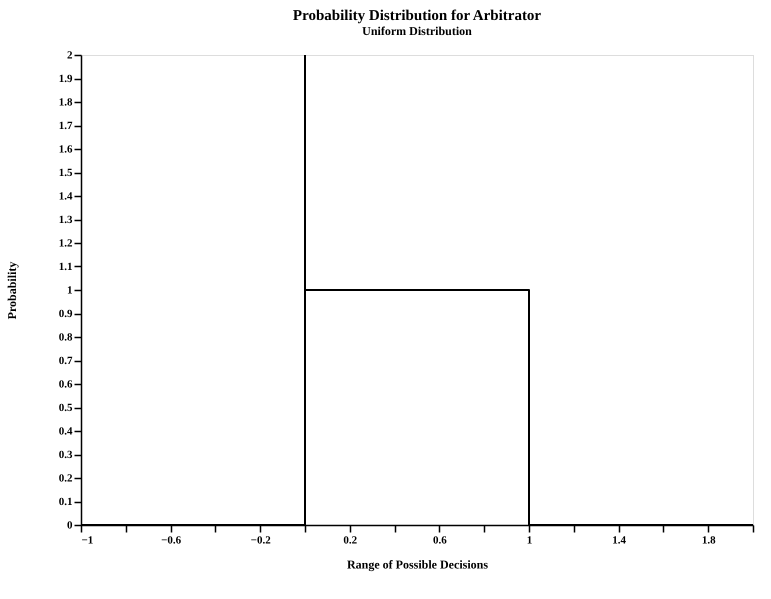 The height and width of the screenshot is (599, 771). Describe the element at coordinates (65, 173) in the screenshot. I see `y-tick-label: 1.5` at that location.